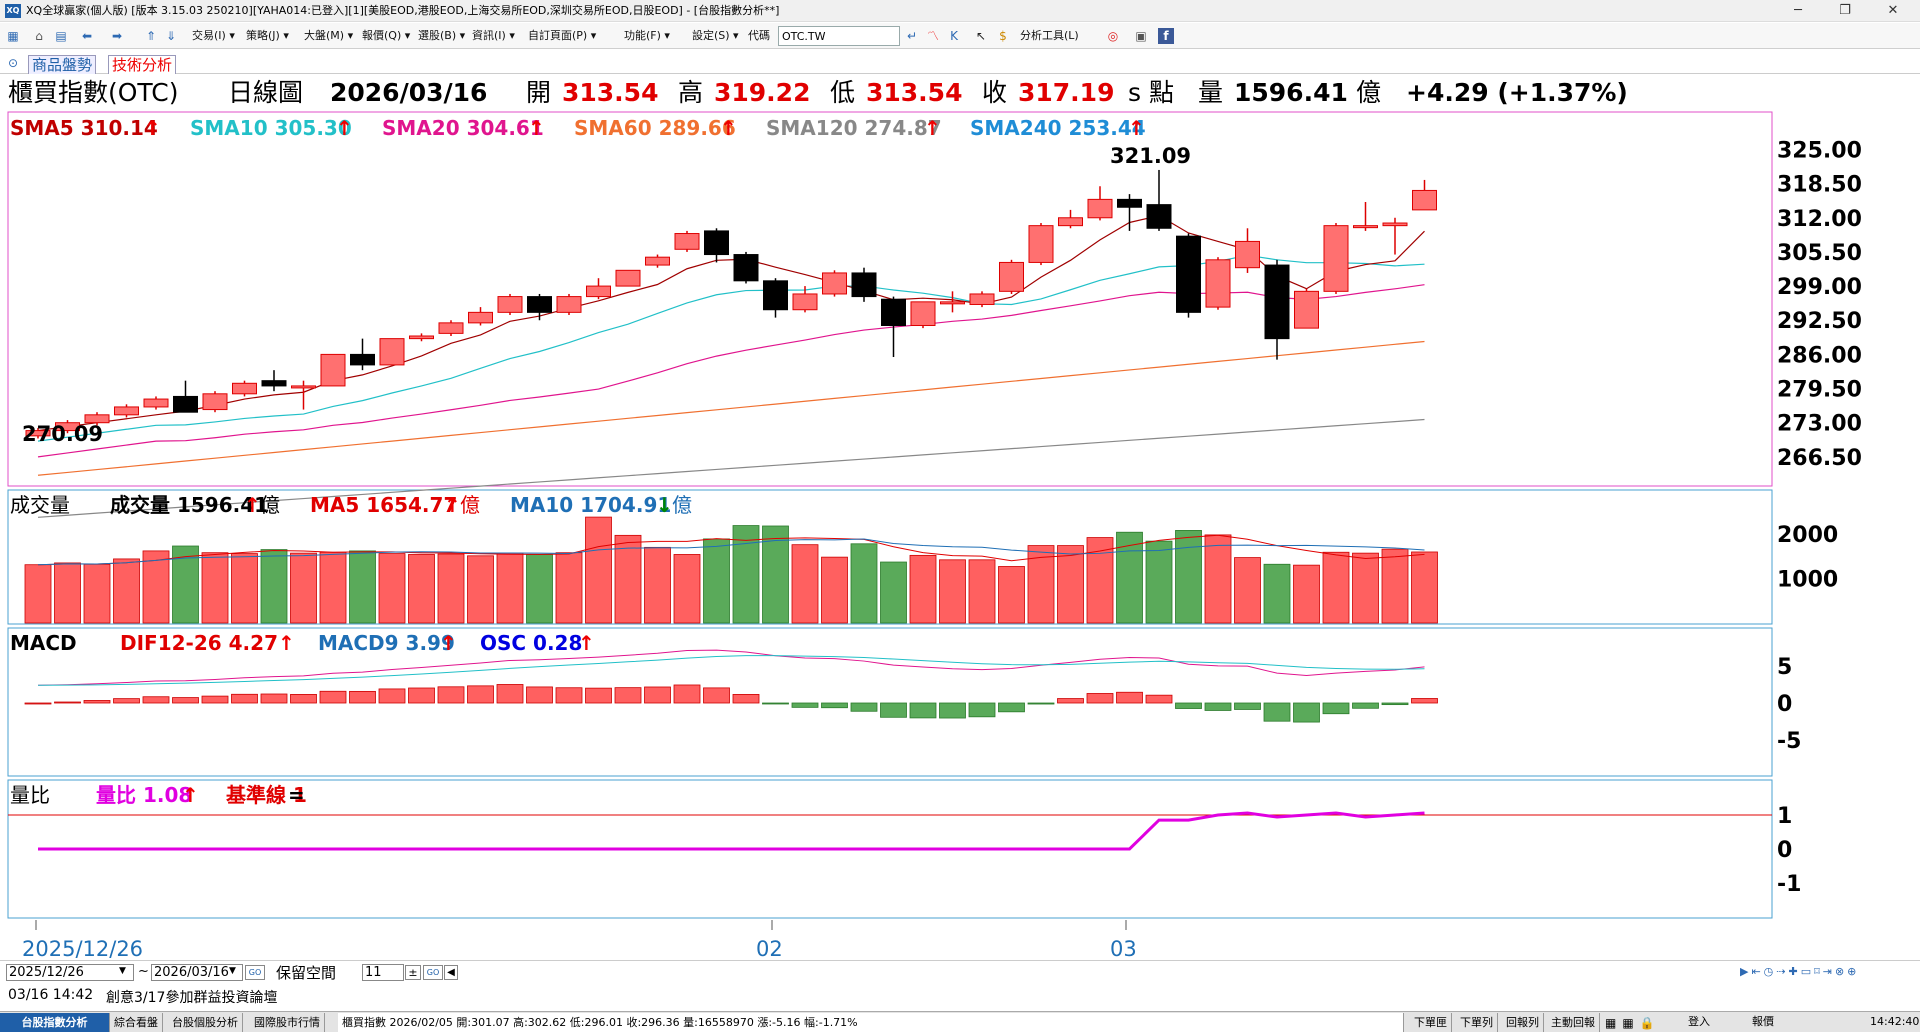  Describe the element at coordinates (1819, 390) in the screenshot. I see `y-tick-label: 279.50` at that location.